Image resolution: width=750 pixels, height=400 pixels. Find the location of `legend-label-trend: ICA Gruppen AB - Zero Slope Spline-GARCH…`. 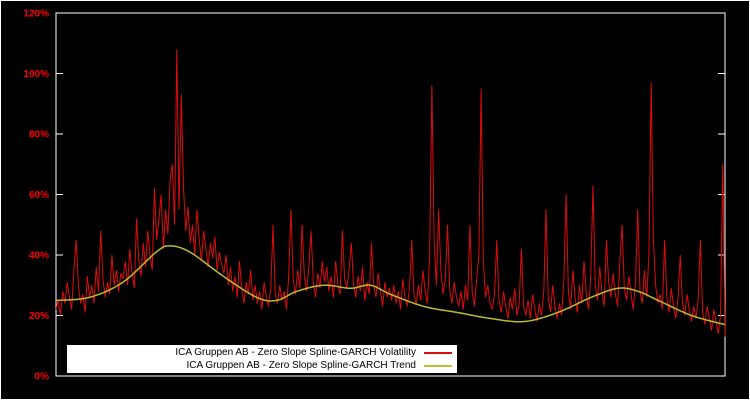

legend-label-trend: ICA Gruppen AB - Zero Slope Spline-GARCH… is located at coordinates (301, 365).